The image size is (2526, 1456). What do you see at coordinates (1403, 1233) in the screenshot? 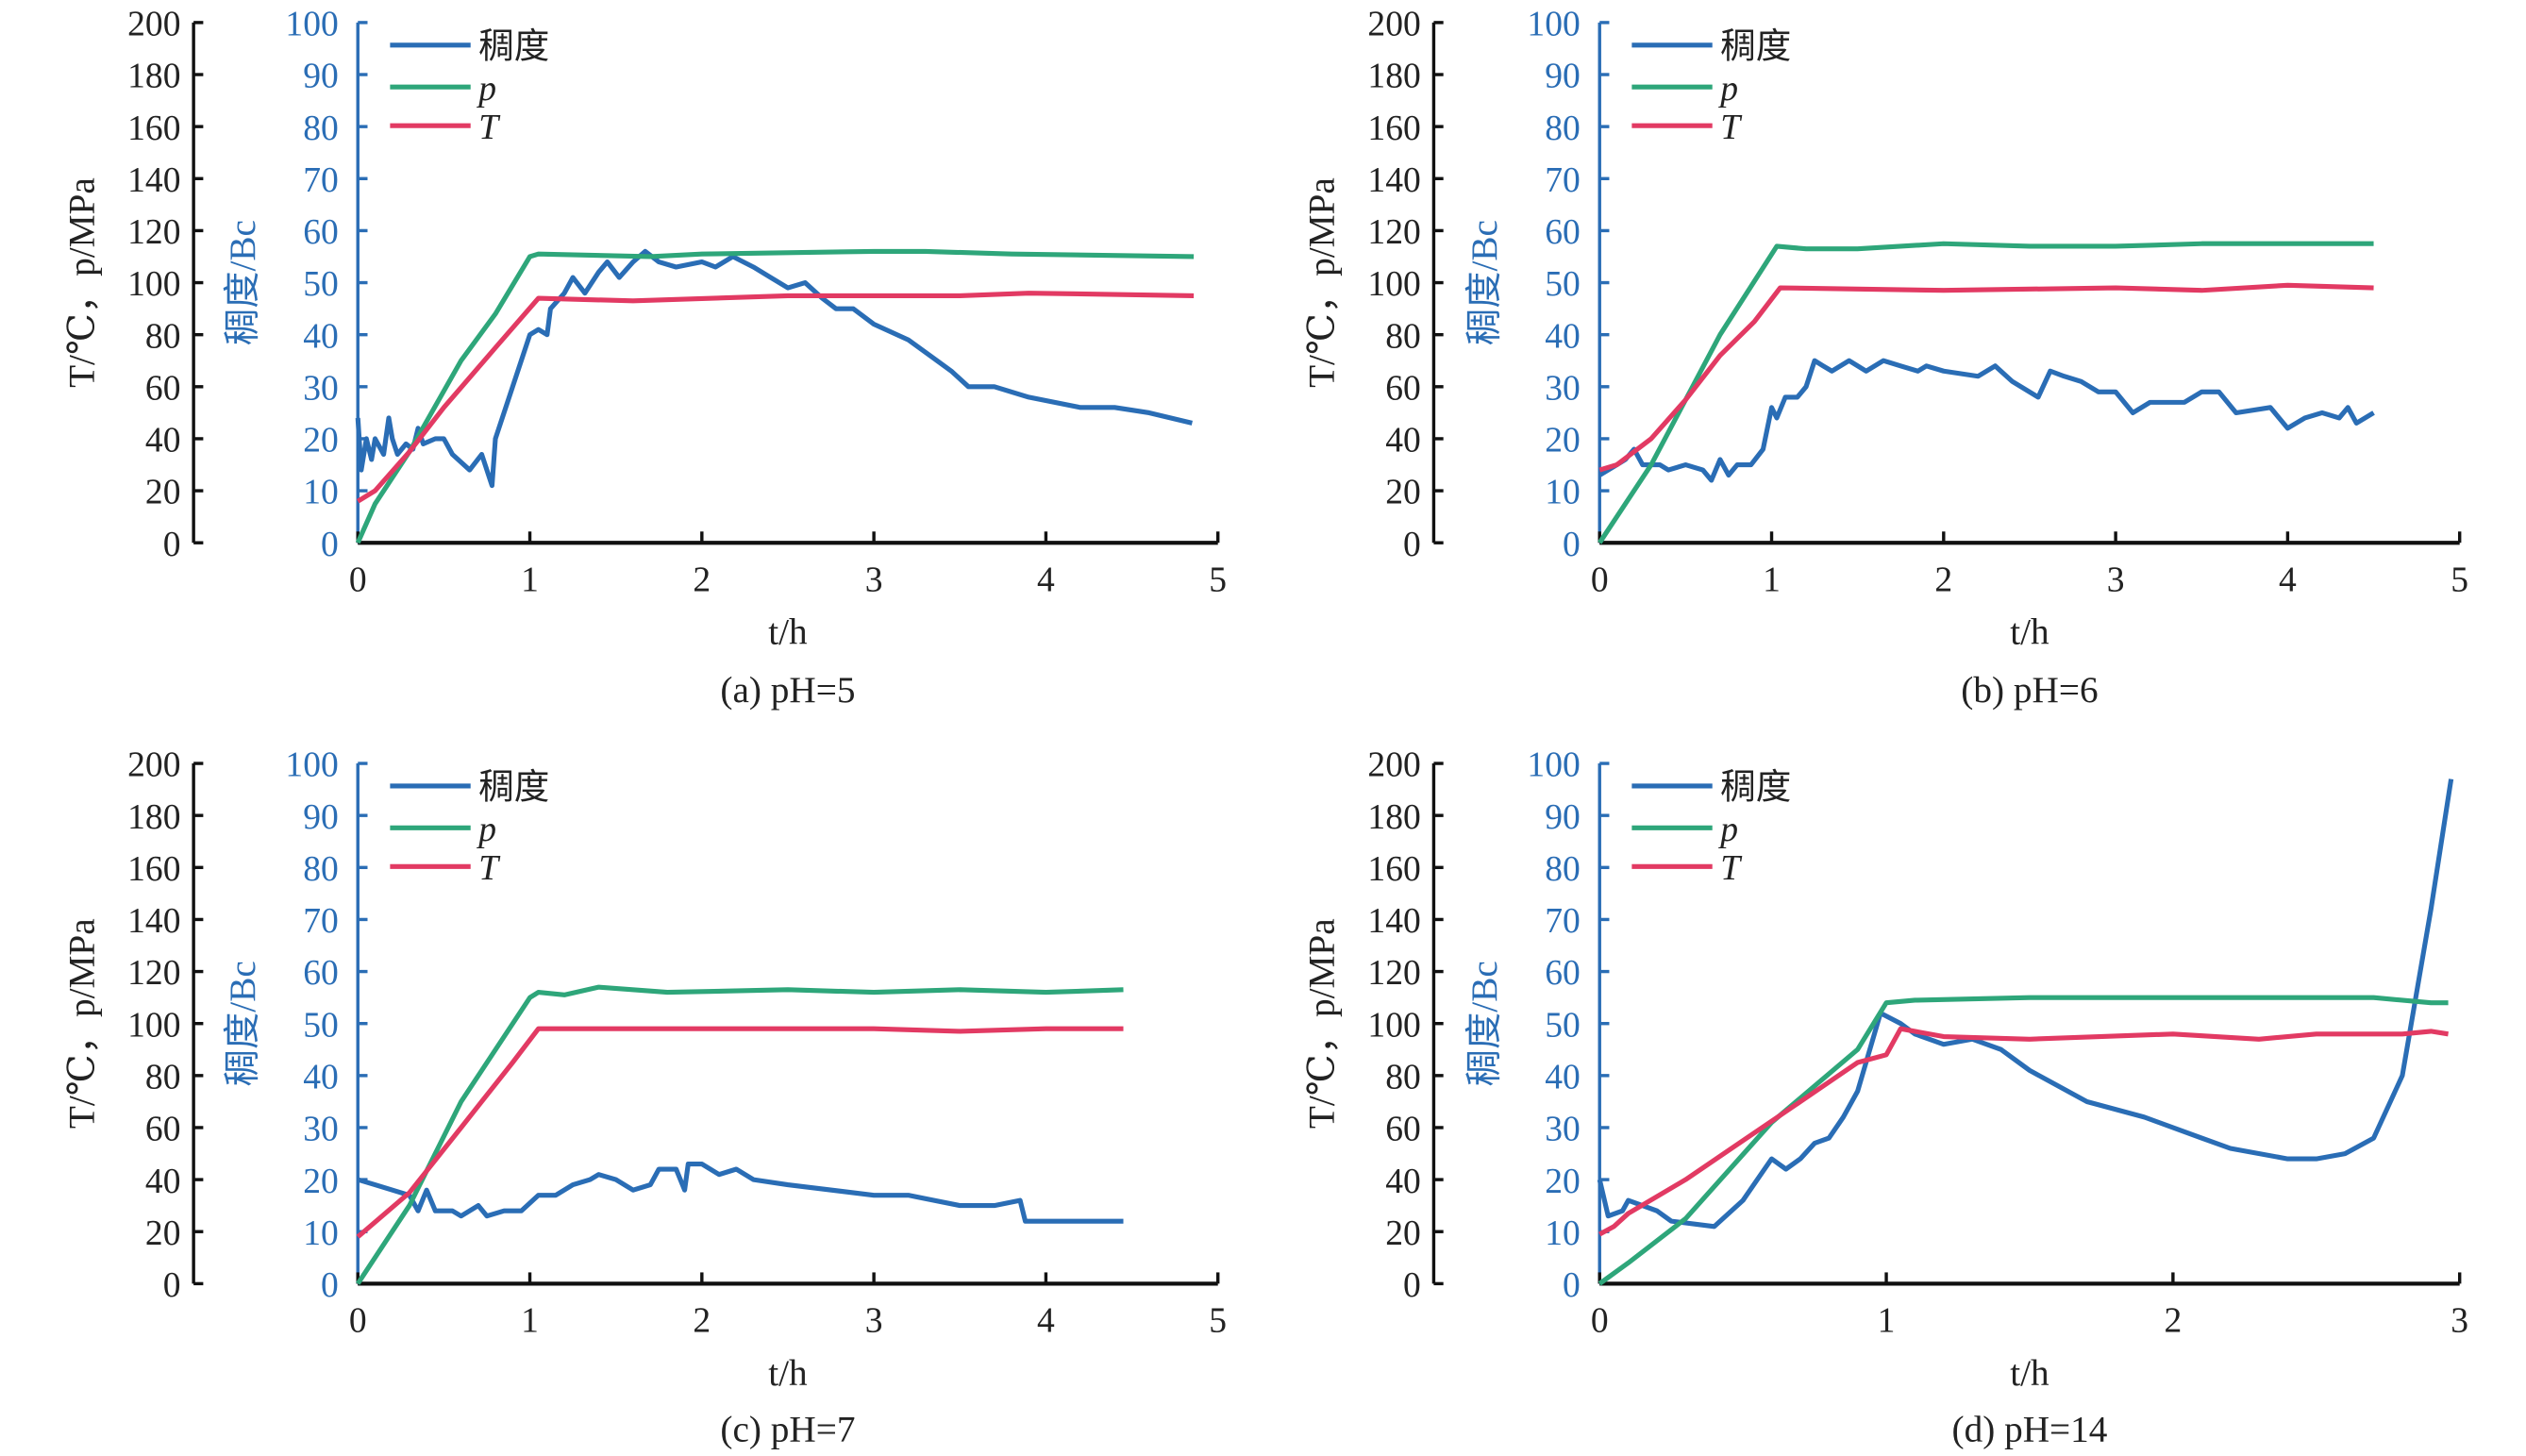
I see `left-tick-label: 20` at bounding box center [1403, 1233].